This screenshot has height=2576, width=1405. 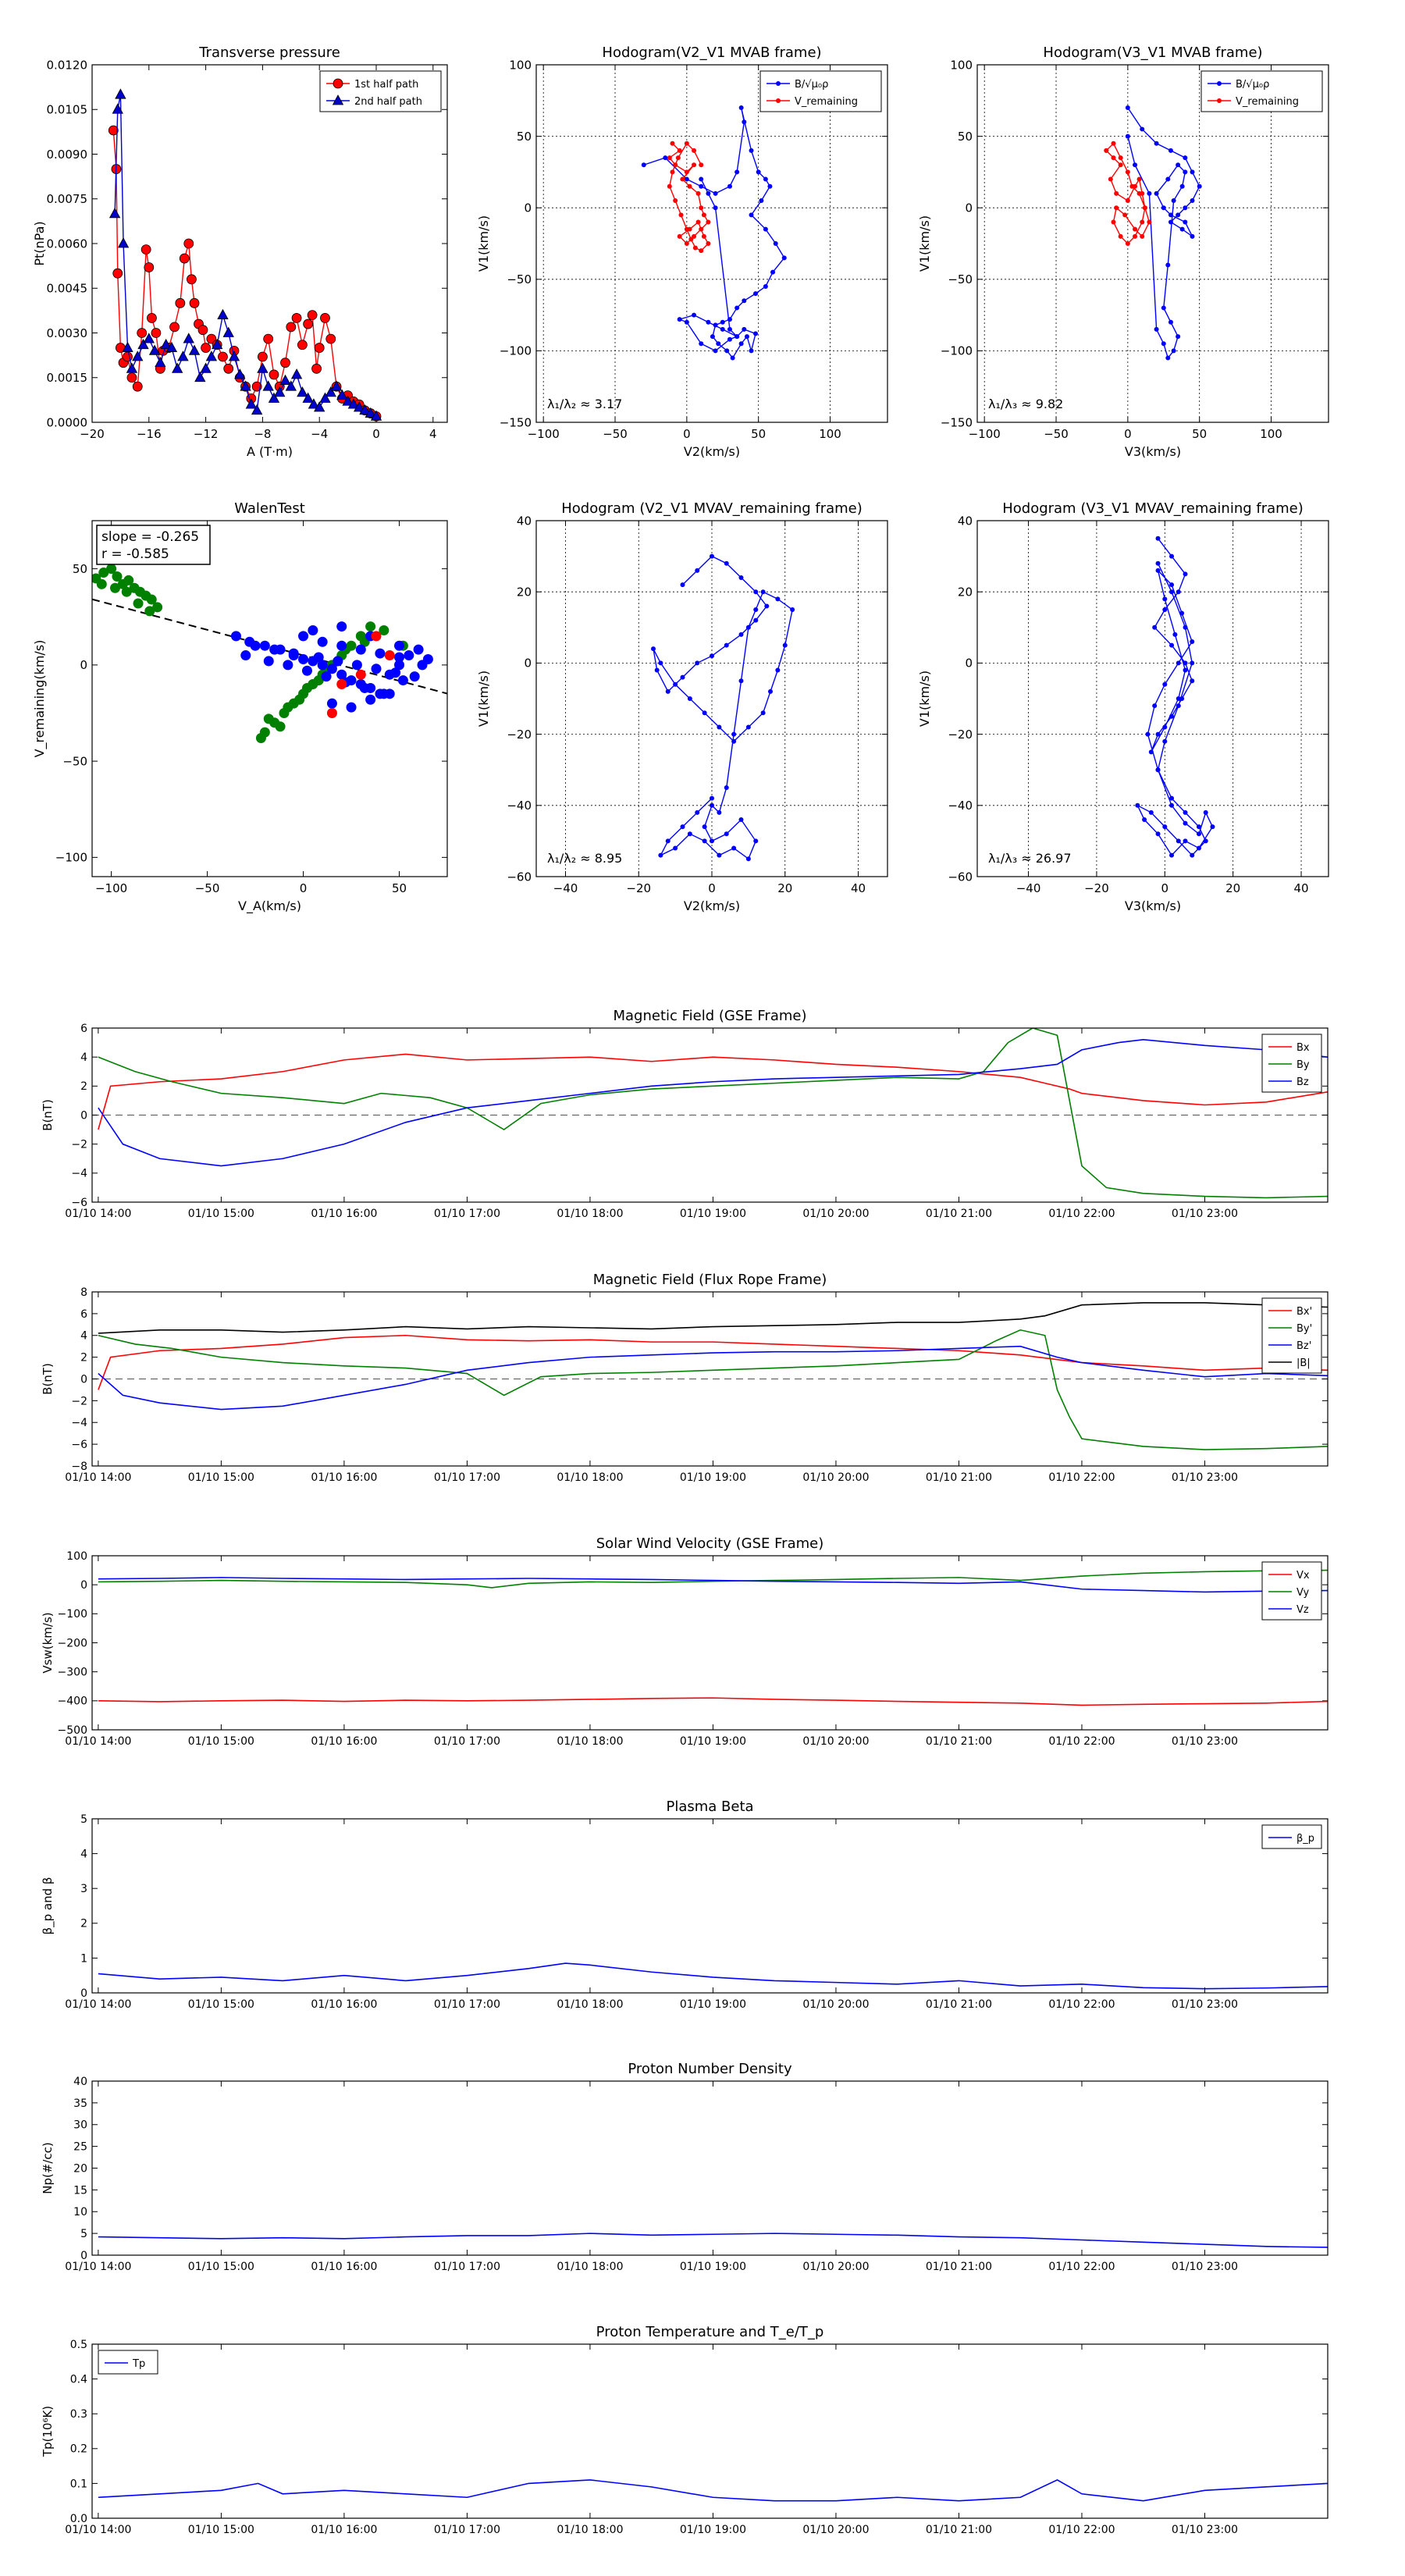 What do you see at coordinates (135, 554) in the screenshot?
I see `stats-r: r = -0.585` at bounding box center [135, 554].